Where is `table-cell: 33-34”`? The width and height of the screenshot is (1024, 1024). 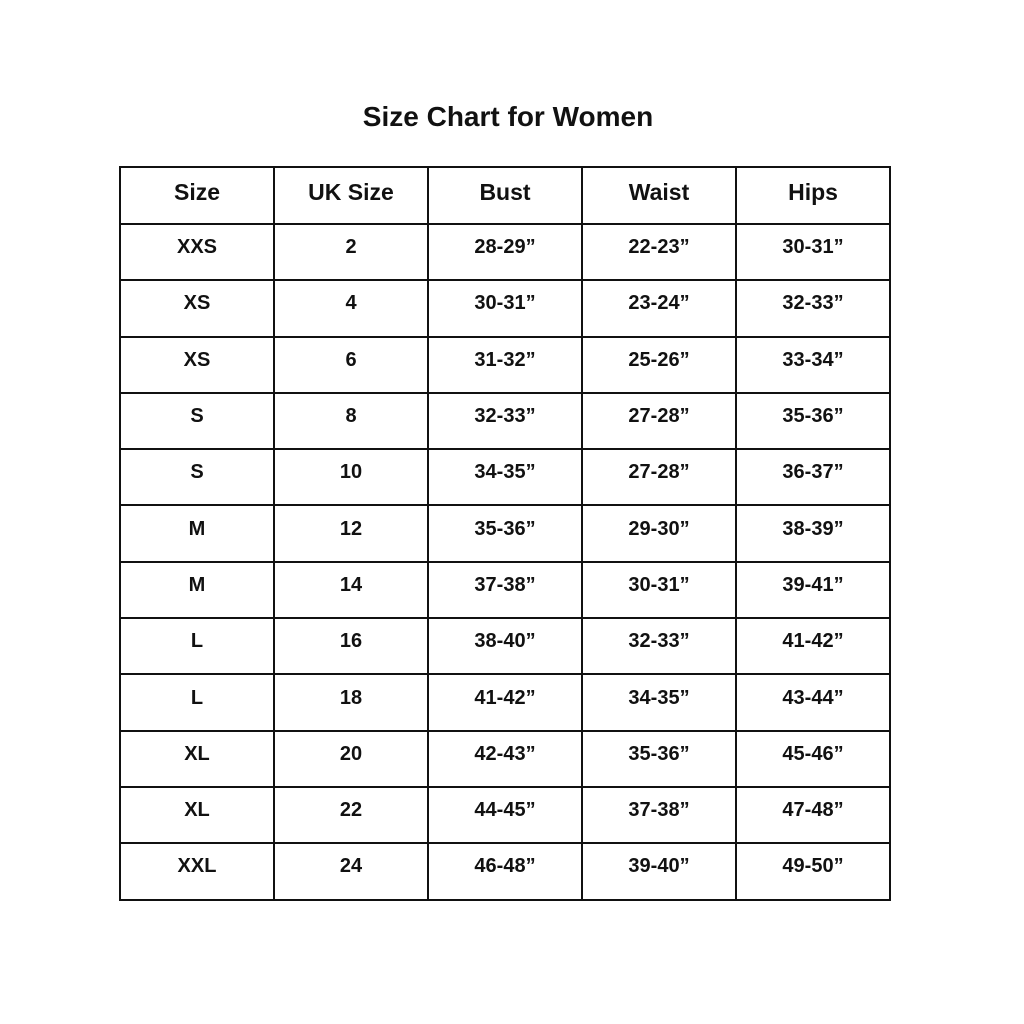
table-cell: 33-34” is located at coordinates (813, 364).